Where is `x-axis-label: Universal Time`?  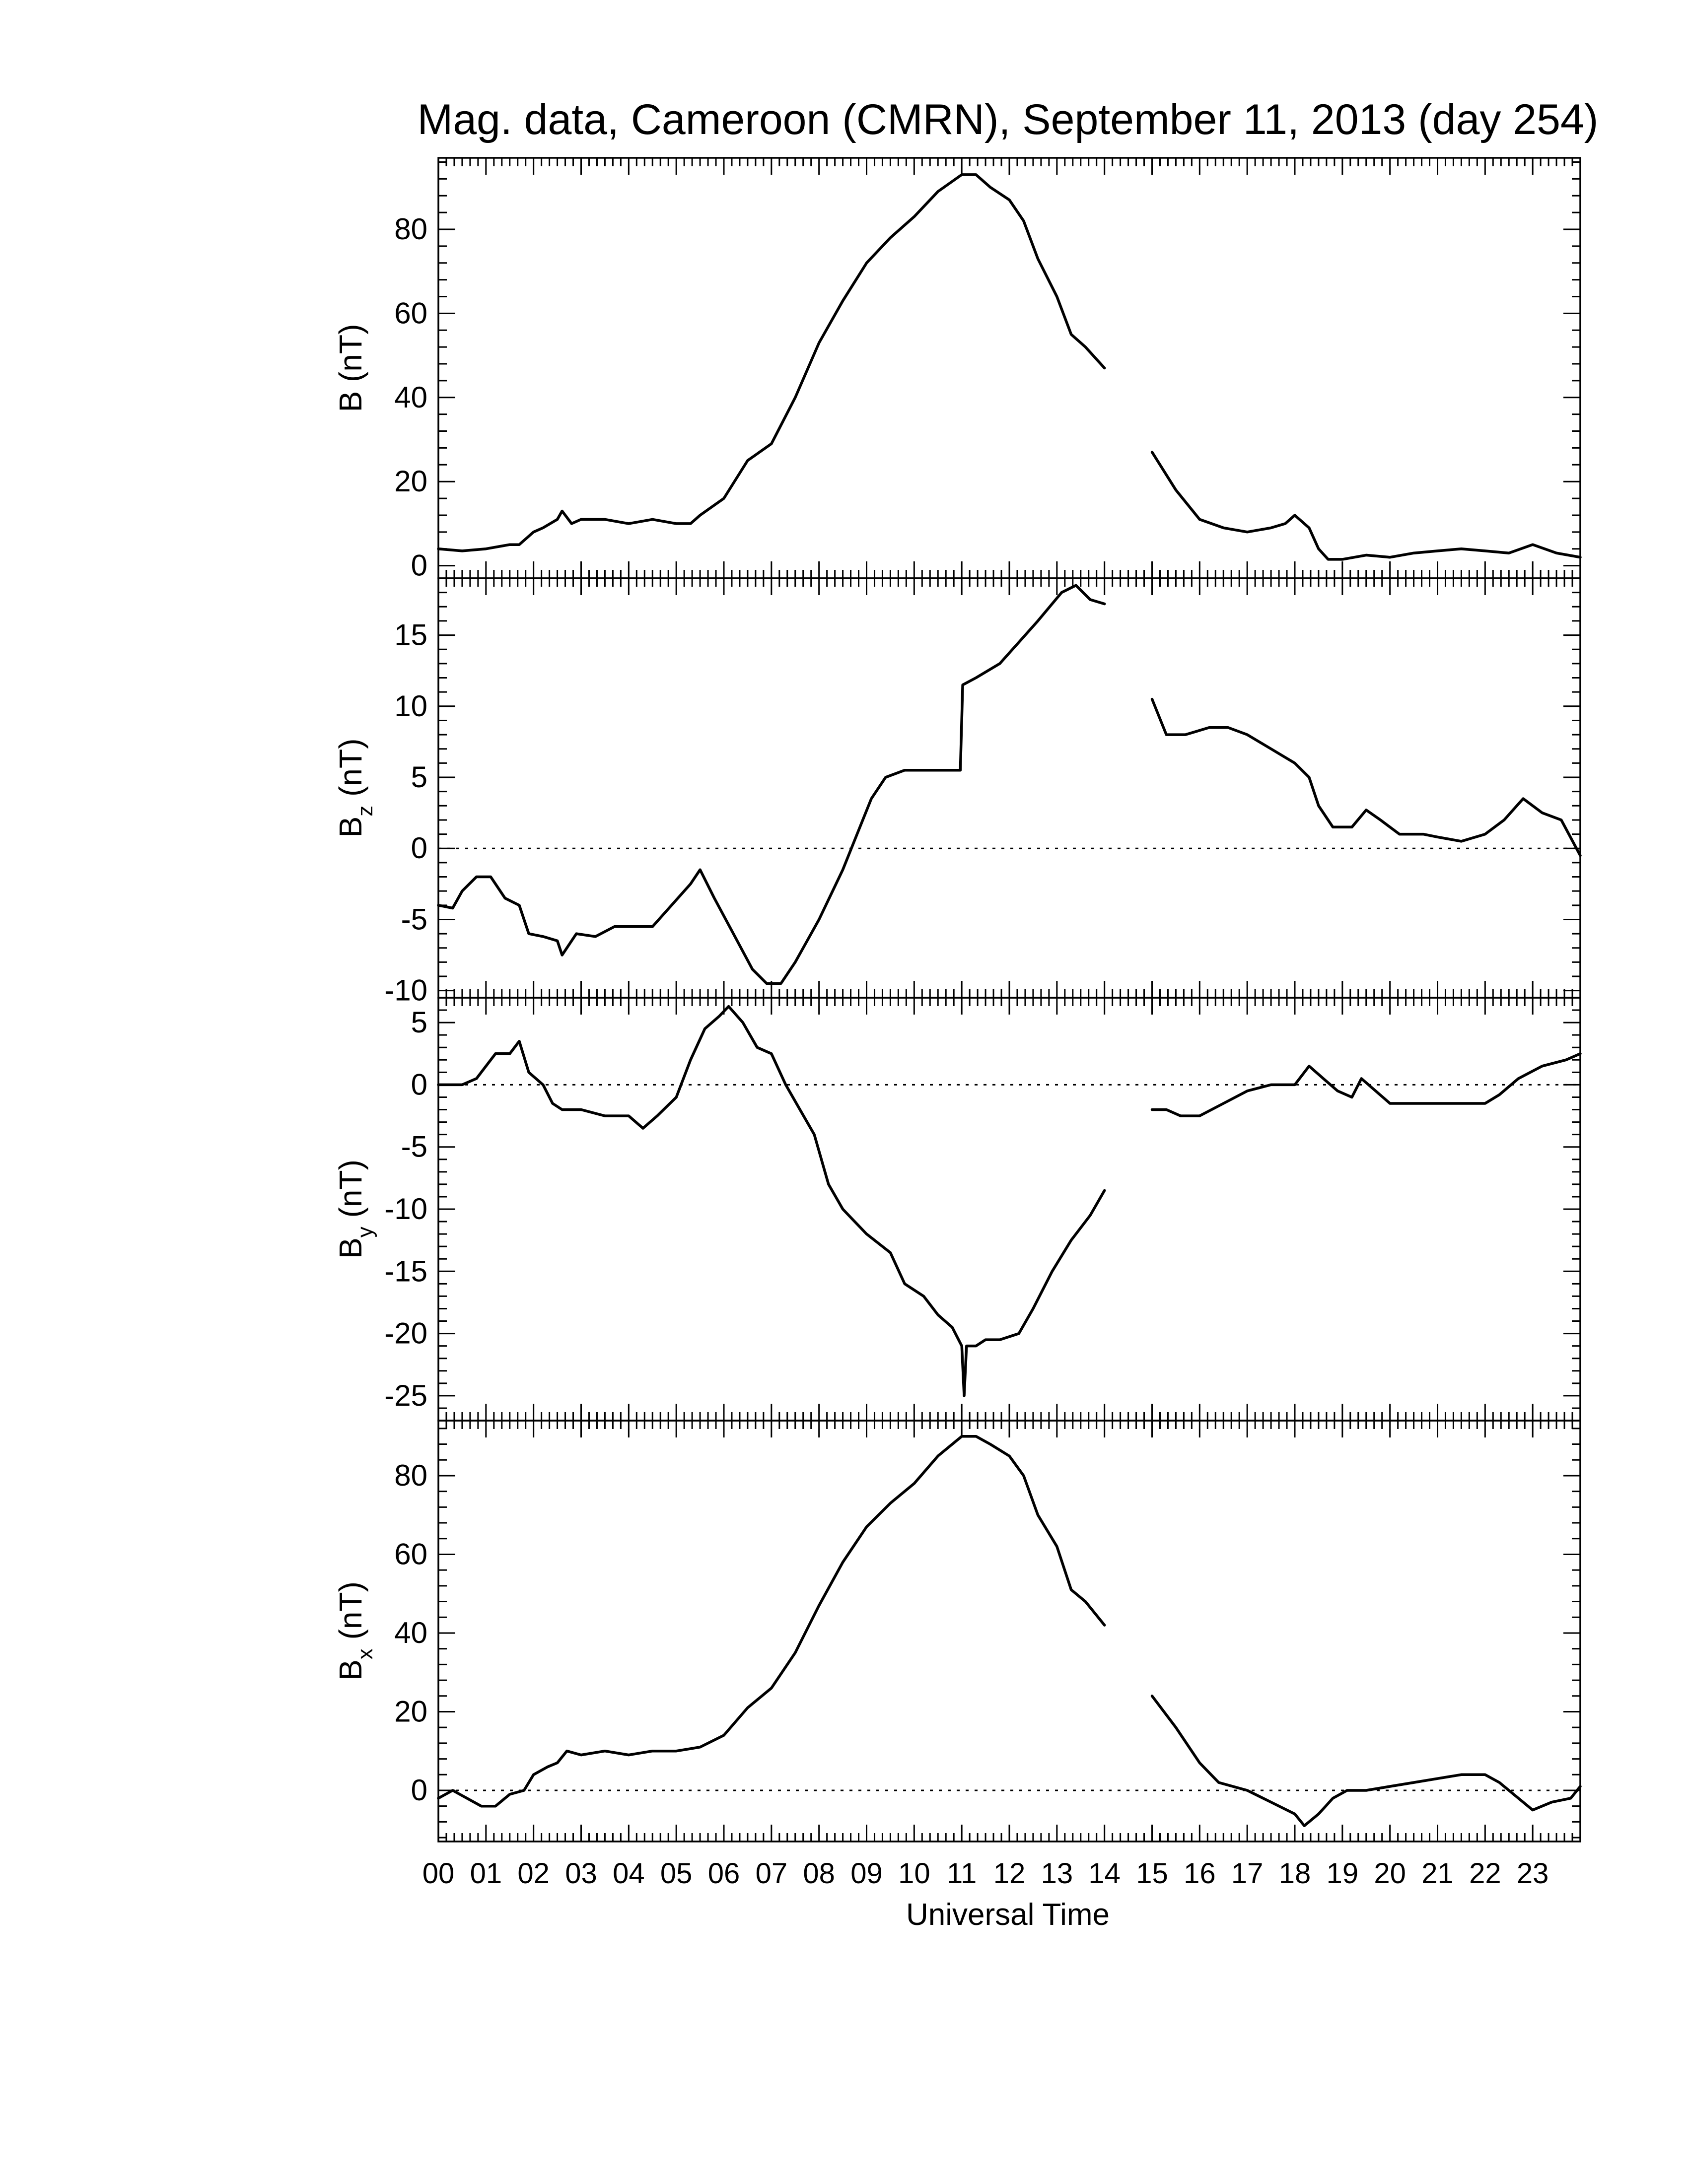 x-axis-label: Universal Time is located at coordinates (1008, 1915).